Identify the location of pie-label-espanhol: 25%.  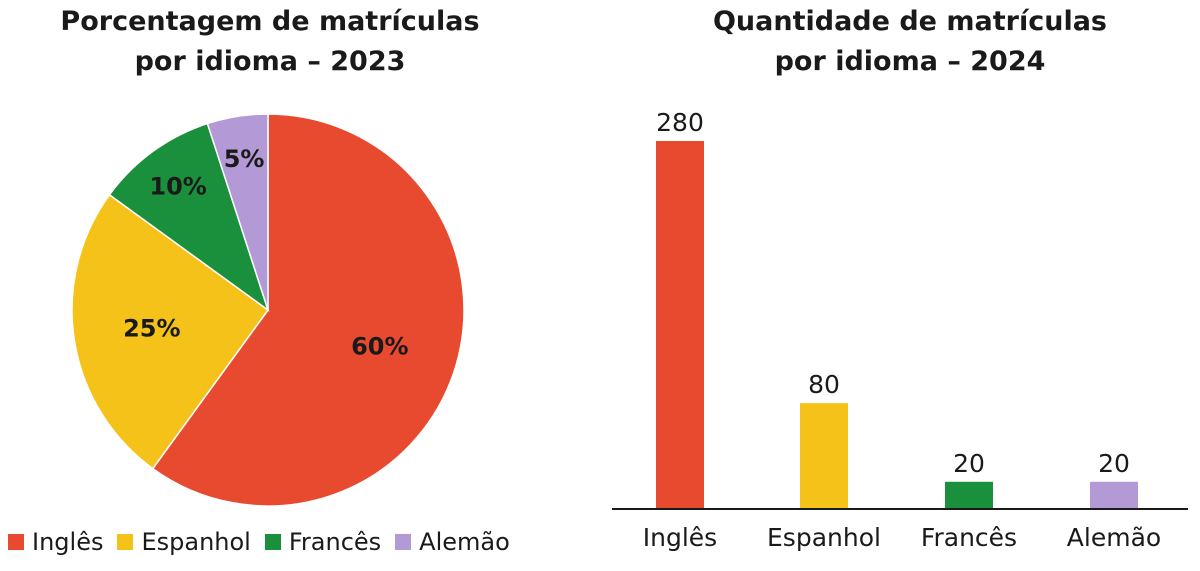
(151, 328).